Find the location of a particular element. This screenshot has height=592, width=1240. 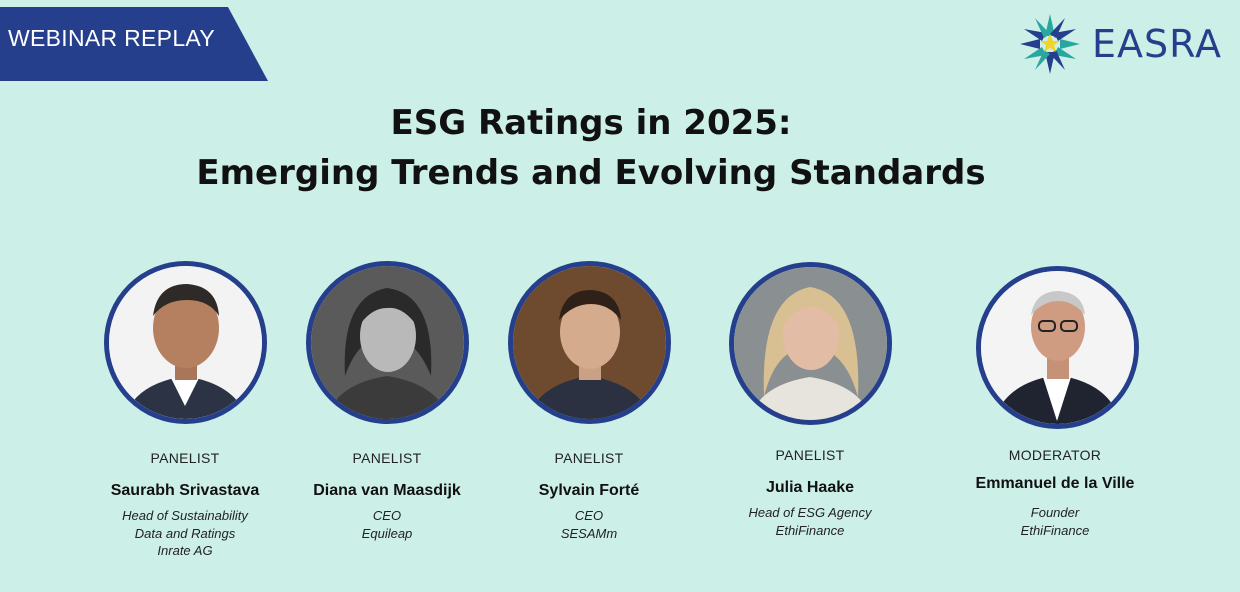

speaker-description: CEO Equileap is located at coordinates (387, 524).